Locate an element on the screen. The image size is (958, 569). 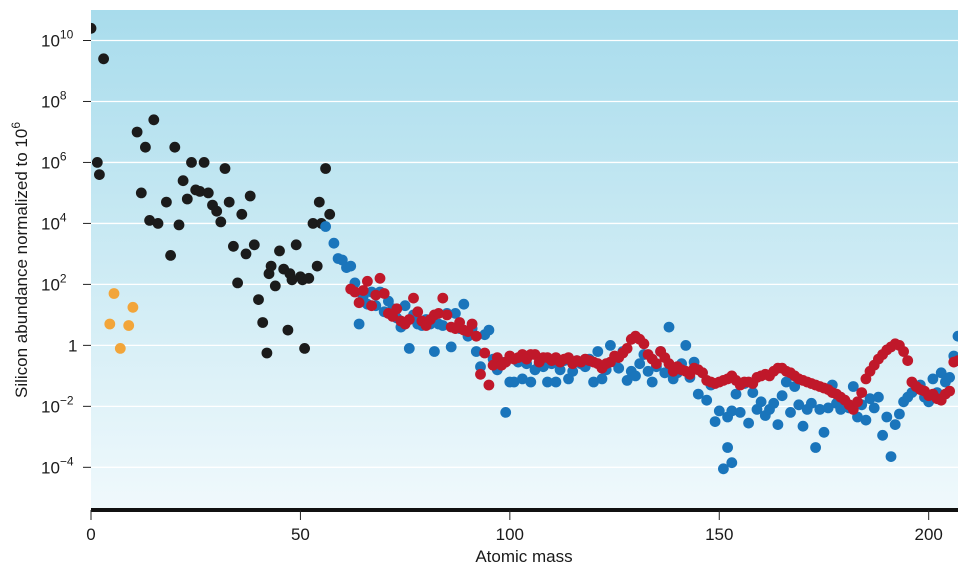
y-axis-ticks: 10−4 10−2 1 102 104 106 108 1010 is located at coordinates (66, 252).